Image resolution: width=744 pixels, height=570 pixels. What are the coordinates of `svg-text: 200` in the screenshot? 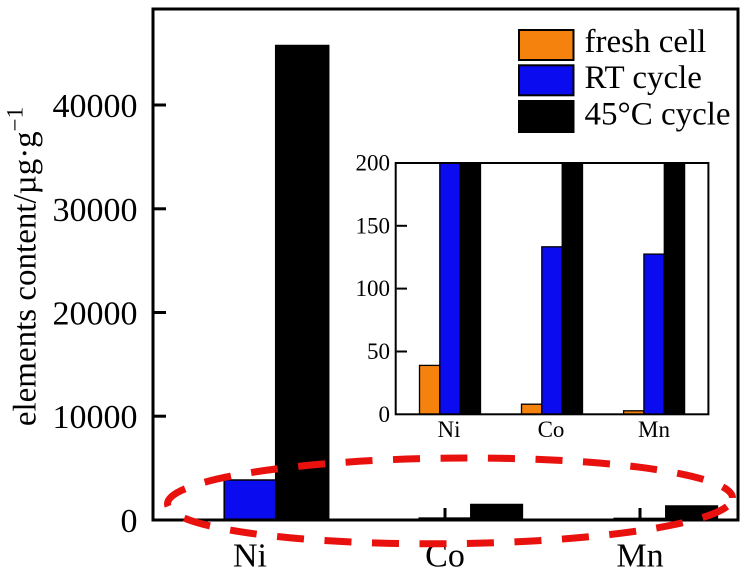 It's located at (373, 163).